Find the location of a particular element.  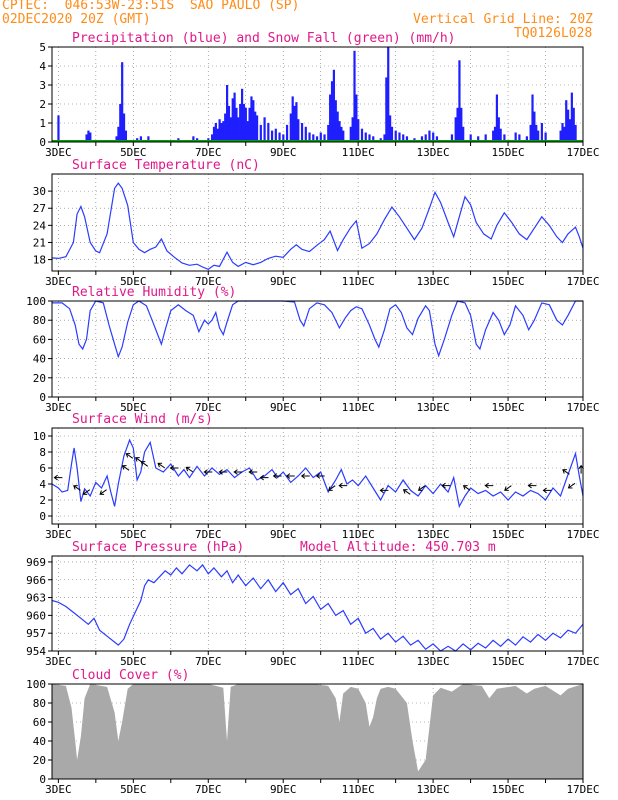

panel-2-series-line is located at coordinates (317, 226).